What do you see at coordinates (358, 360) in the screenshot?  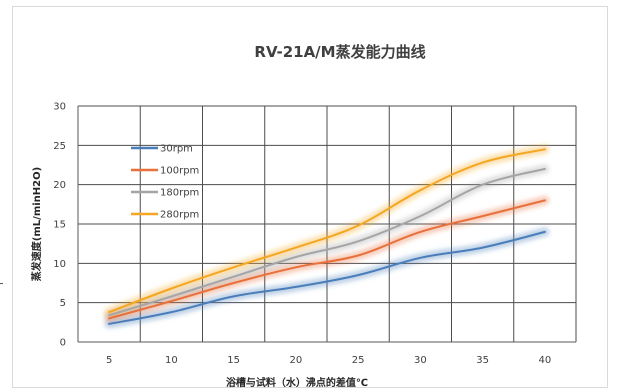 I see `x-tick-label: 25` at bounding box center [358, 360].